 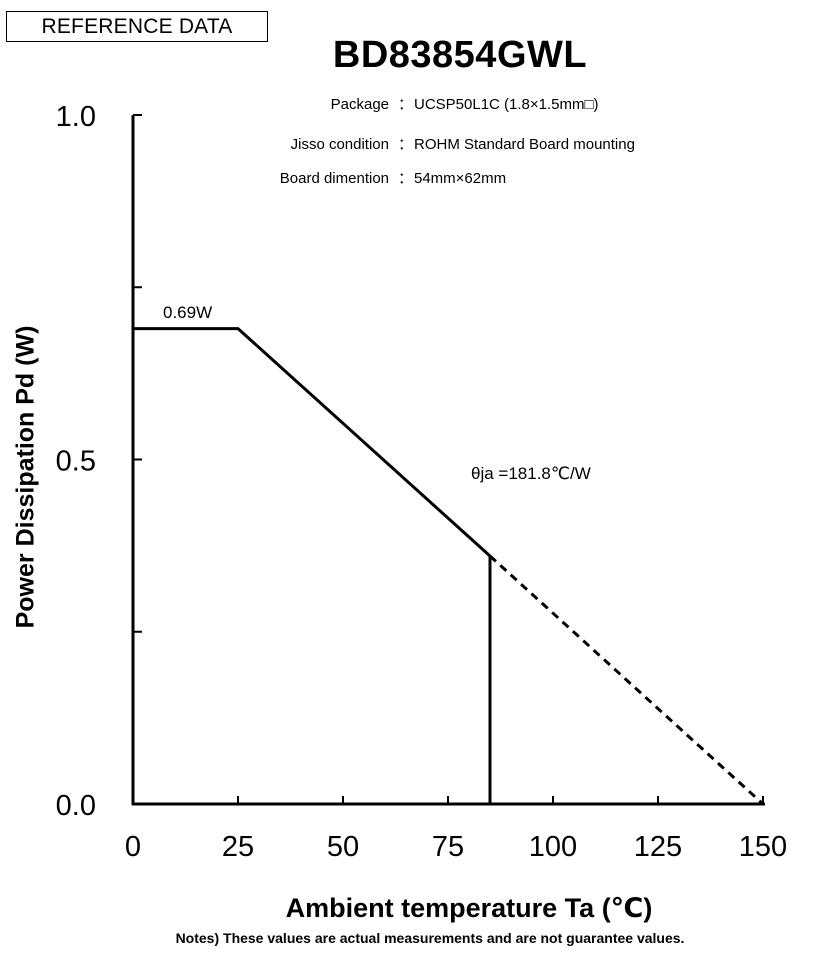 What do you see at coordinates (406, 144) in the screenshot?
I see `jisso-condition-sep: ：` at bounding box center [406, 144].